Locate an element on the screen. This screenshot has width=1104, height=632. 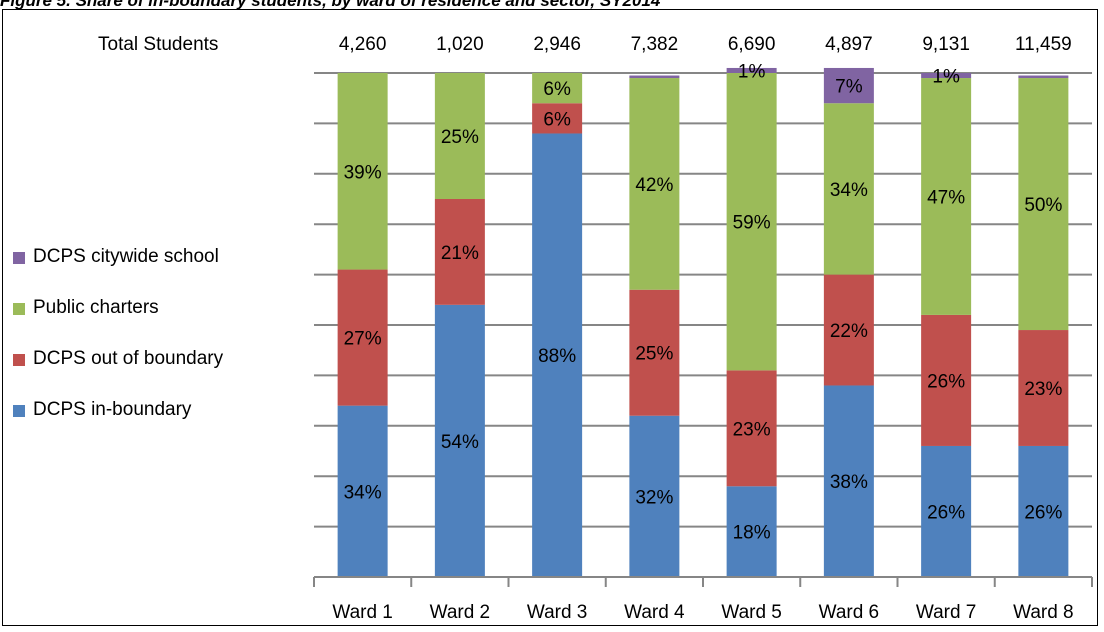
data-label: 7% is located at coordinates (849, 87).